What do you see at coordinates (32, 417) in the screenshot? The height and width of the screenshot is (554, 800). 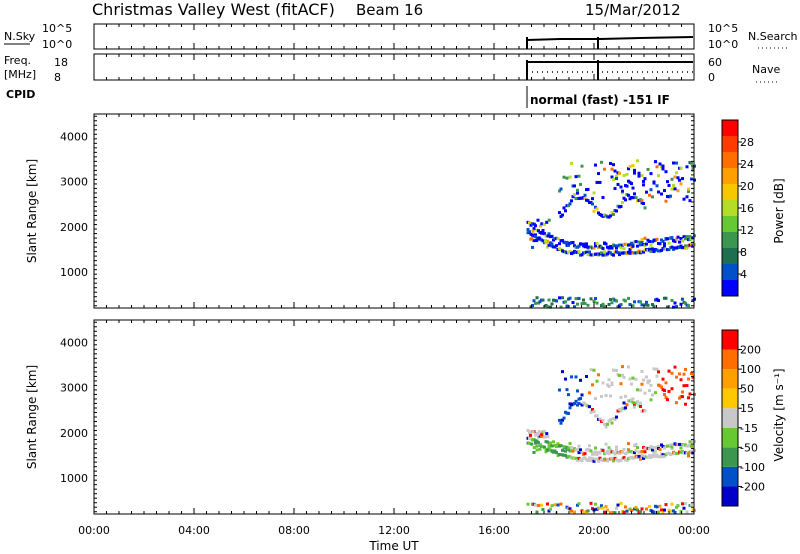 I see `velocity-ylabel: Slant Range [km]` at bounding box center [32, 417].